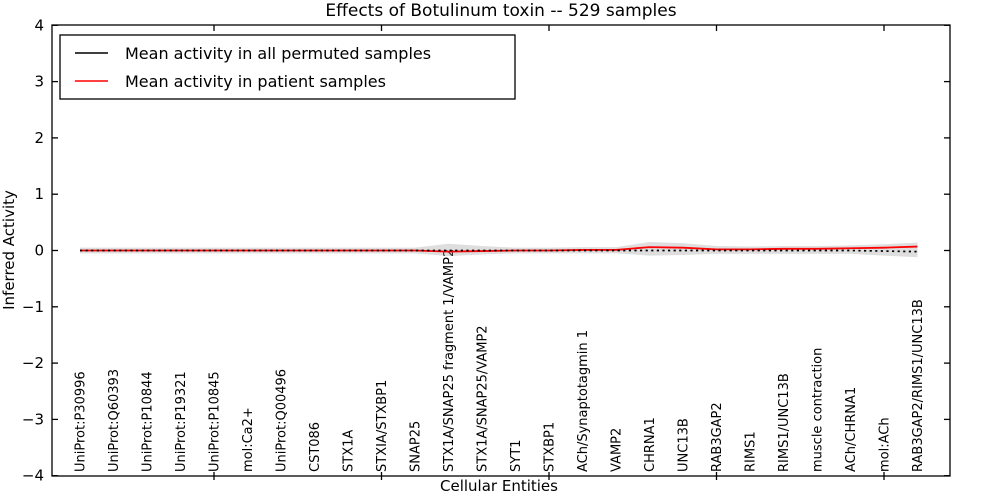  What do you see at coordinates (33, 250) in the screenshot?
I see `y-tick-labels: 4 3 2 1 0 −1 −2 −3 −4` at bounding box center [33, 250].